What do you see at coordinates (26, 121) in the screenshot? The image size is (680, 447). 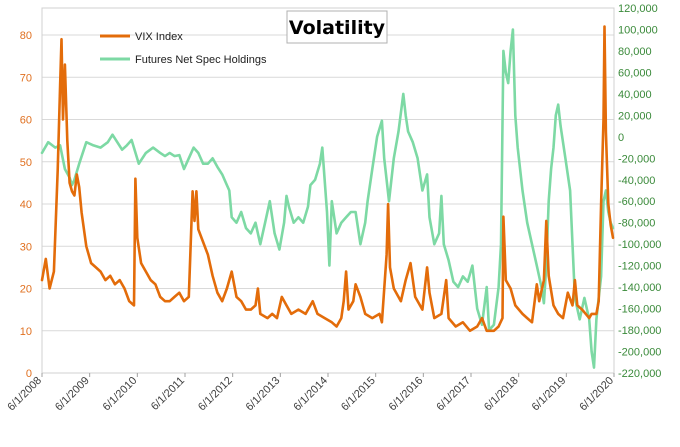 I see `left-tick-label: 60` at bounding box center [26, 121].